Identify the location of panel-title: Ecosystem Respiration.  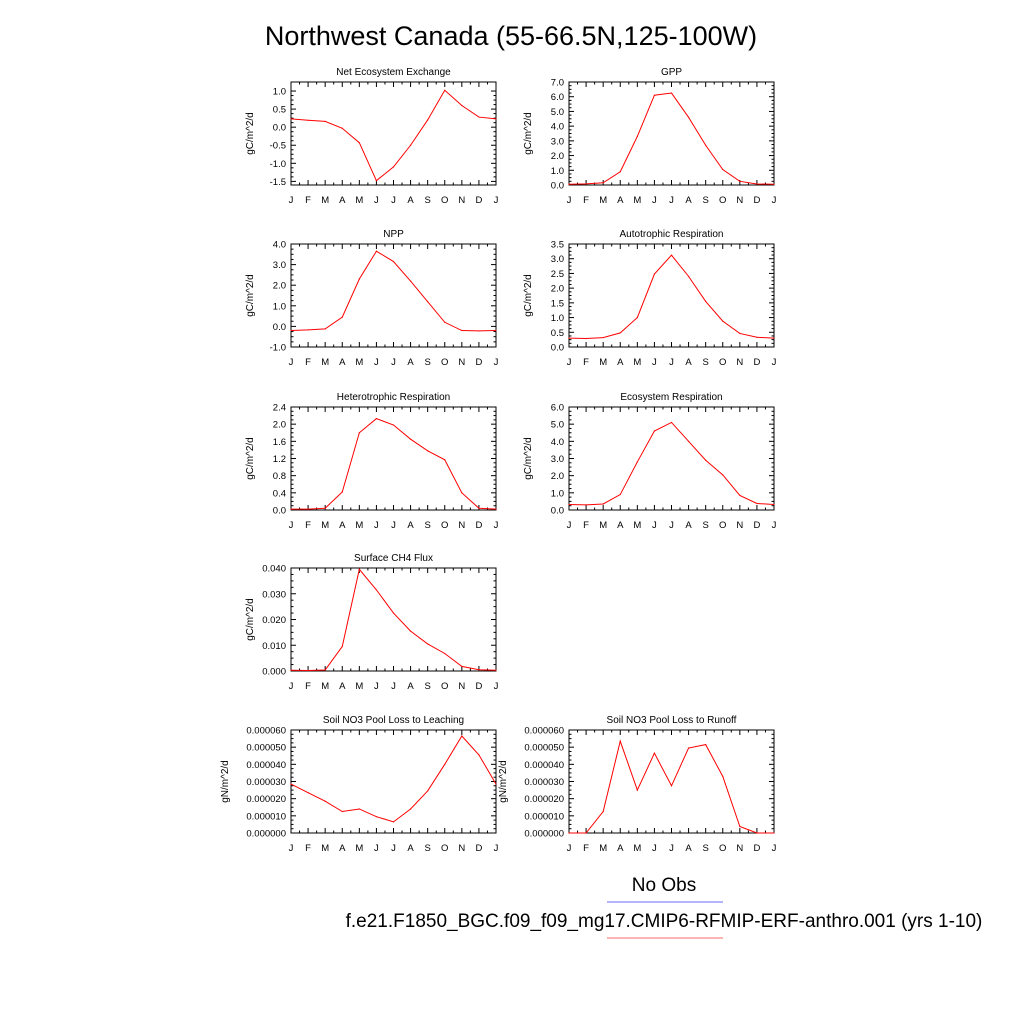
(671, 397).